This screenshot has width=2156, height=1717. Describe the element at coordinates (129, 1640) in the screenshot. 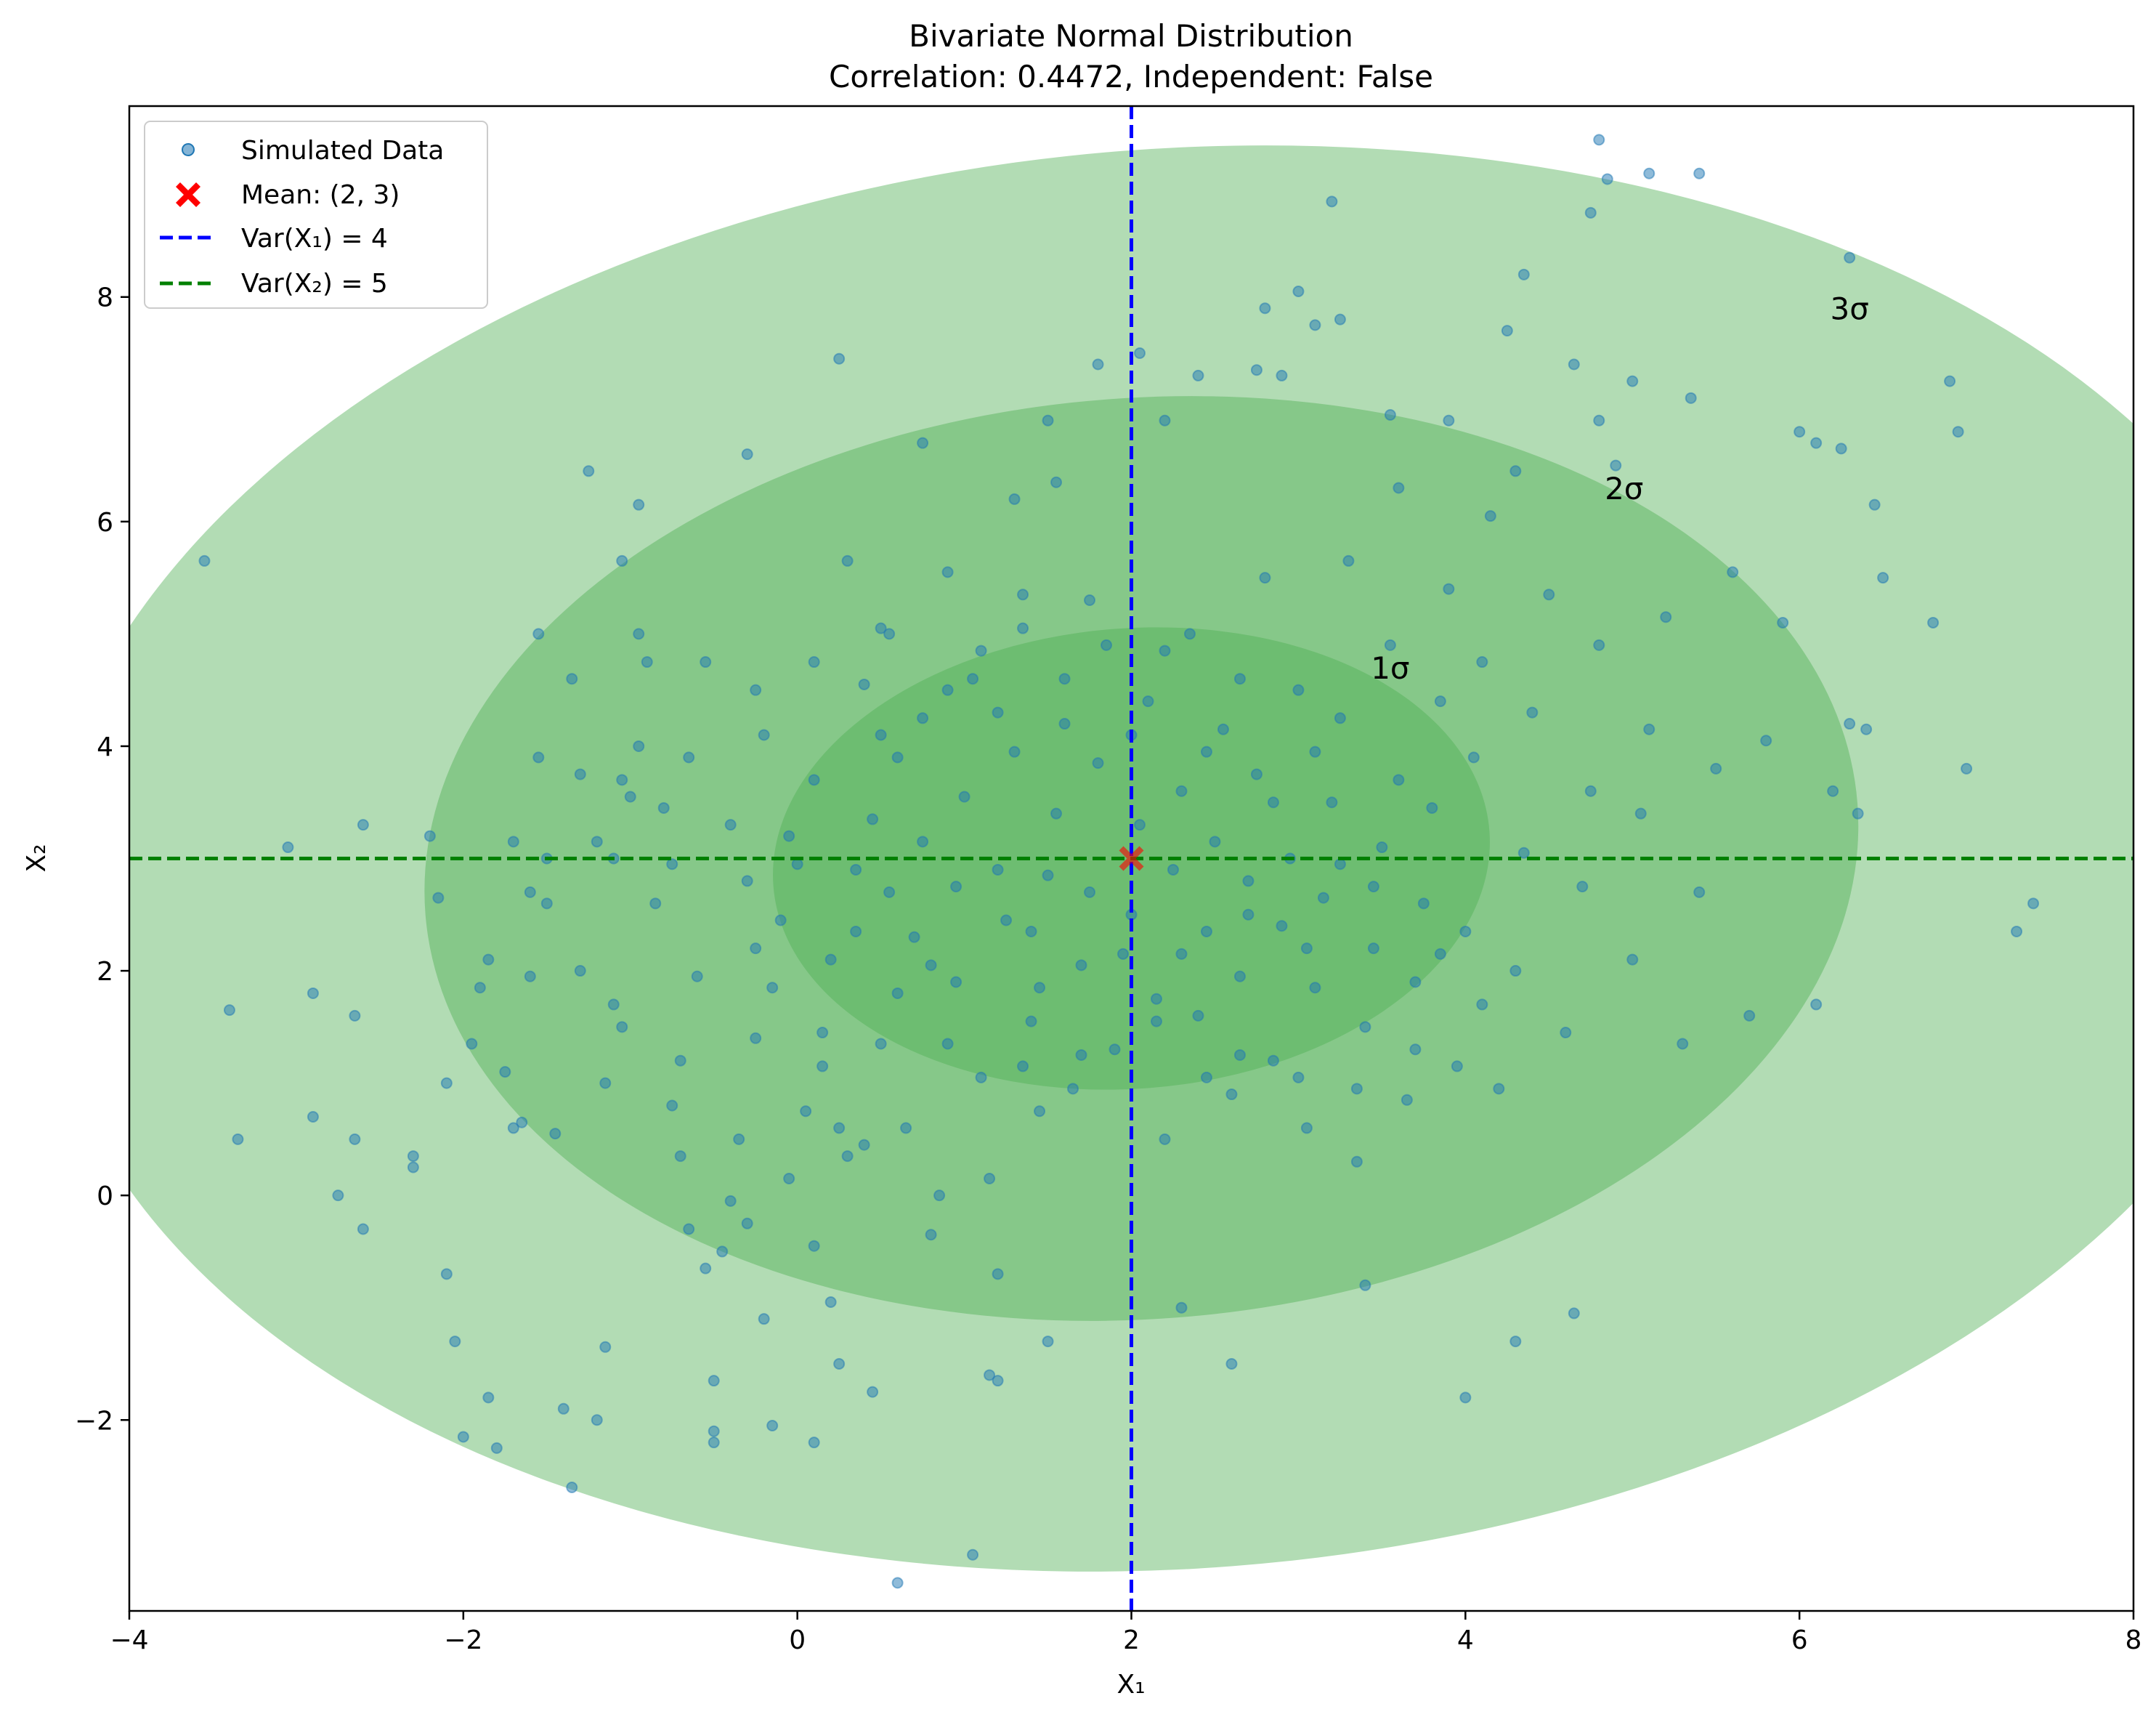

I see `x-tick-label: −4` at that location.